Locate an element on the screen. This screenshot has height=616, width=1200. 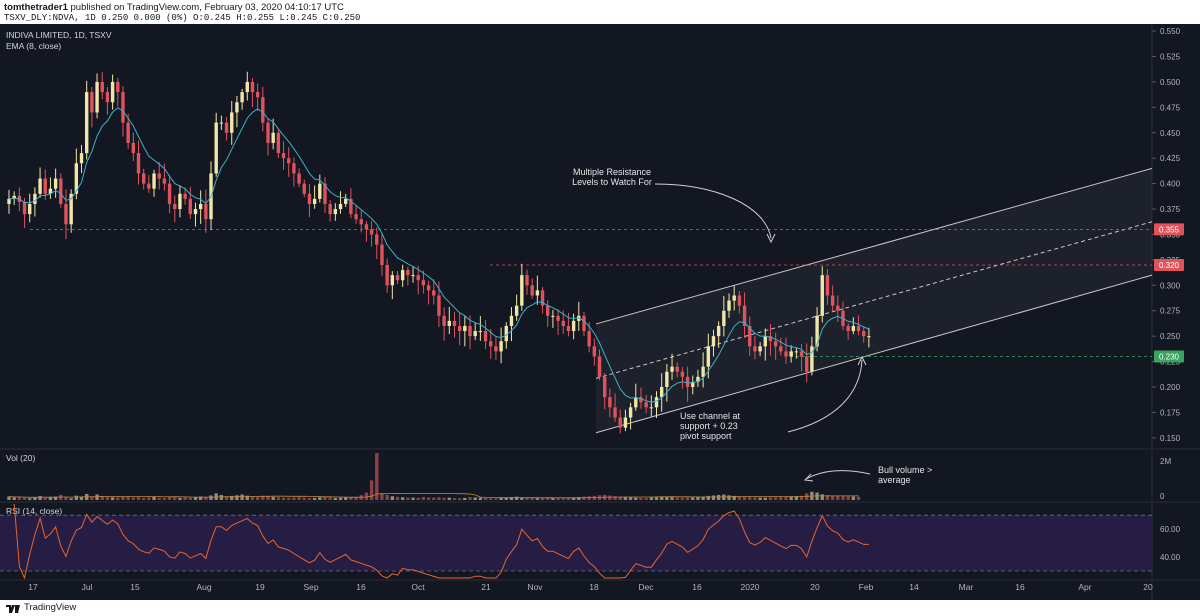
volume-ma-line is located at coordinates (433, 496).